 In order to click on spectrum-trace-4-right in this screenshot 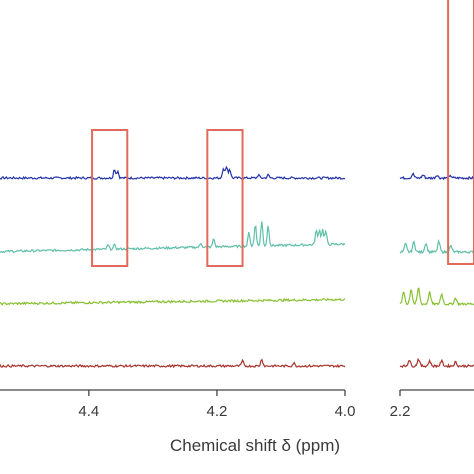, I will do `click(436, 363)`.